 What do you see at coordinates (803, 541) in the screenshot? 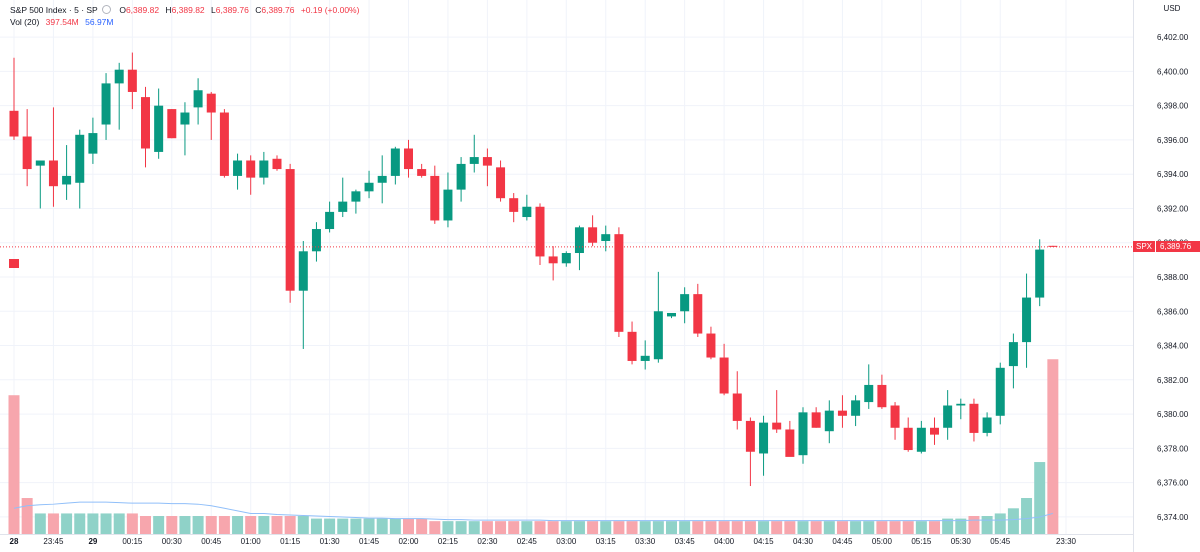
I see `x-tick-label: 04:30` at bounding box center [803, 541].